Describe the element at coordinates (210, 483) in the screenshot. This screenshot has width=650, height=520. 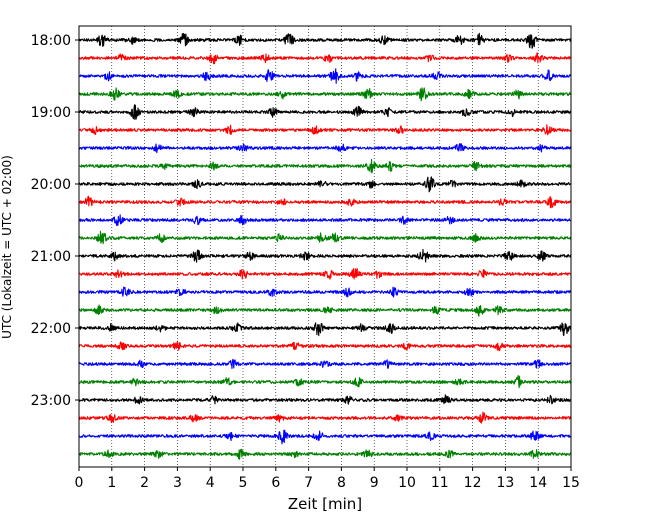
I see `x-tick-label: 4` at that location.